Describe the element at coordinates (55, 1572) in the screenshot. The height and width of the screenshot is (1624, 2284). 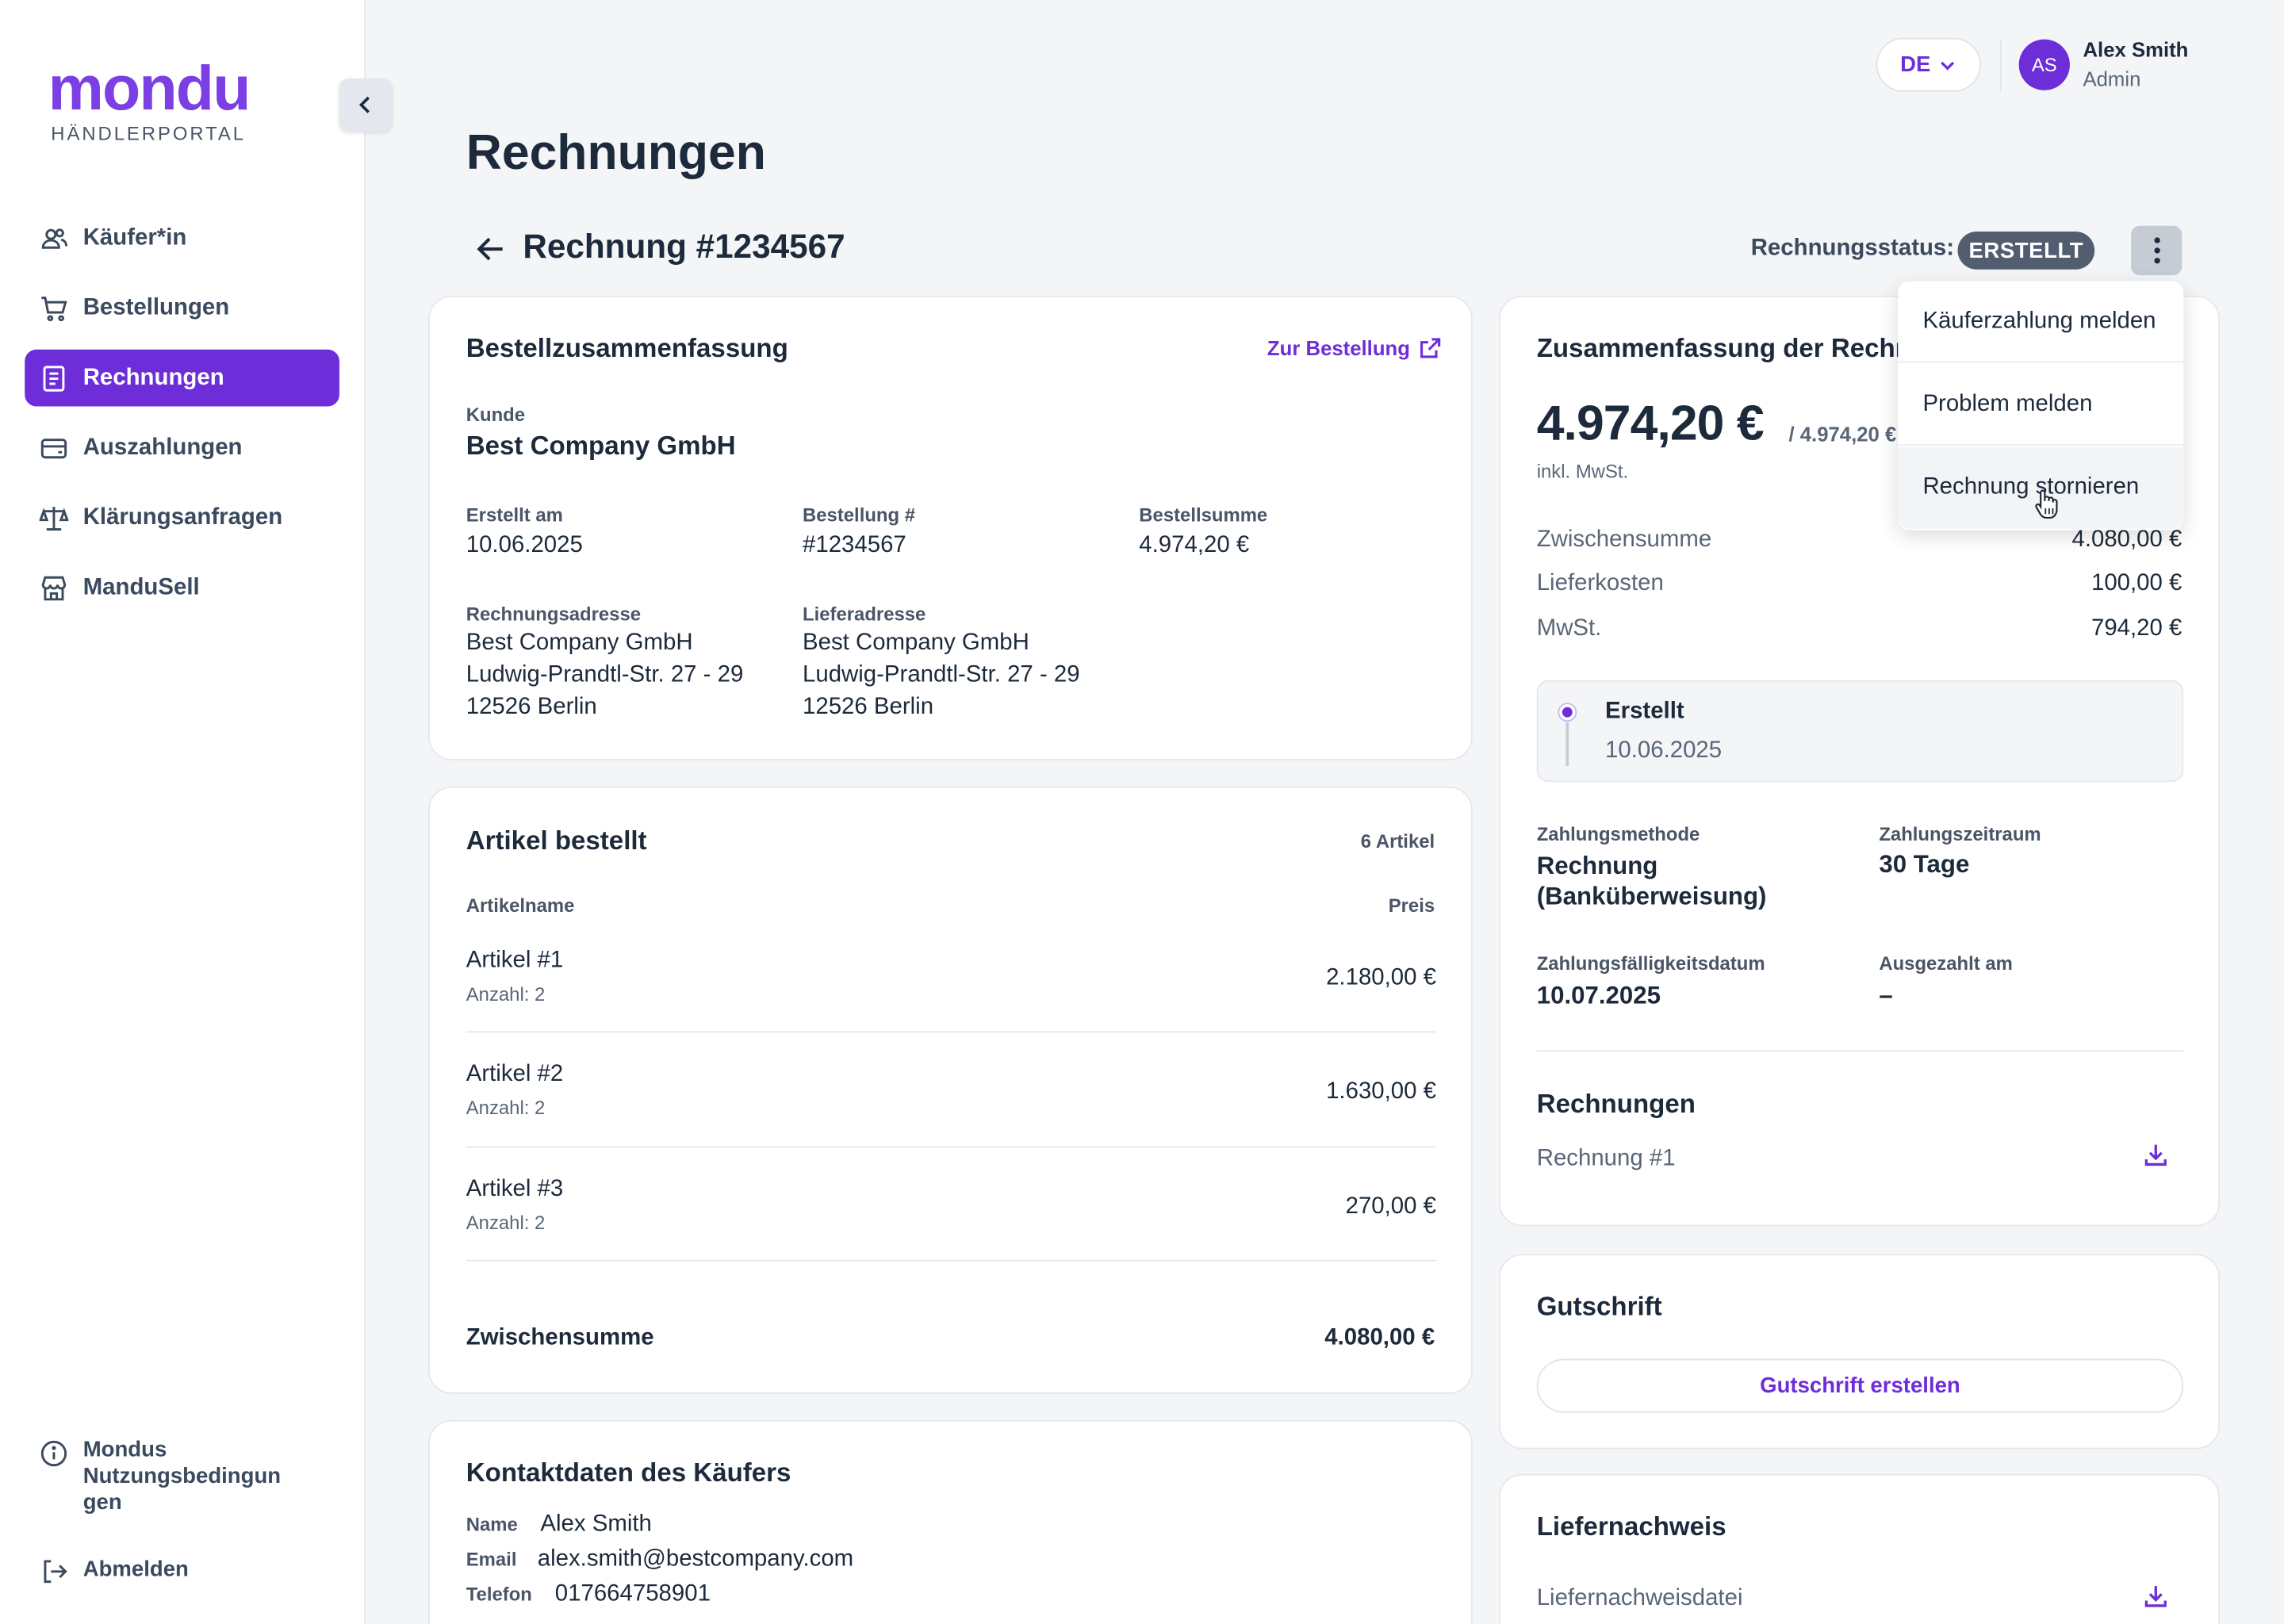
I see `logout-icon` at that location.